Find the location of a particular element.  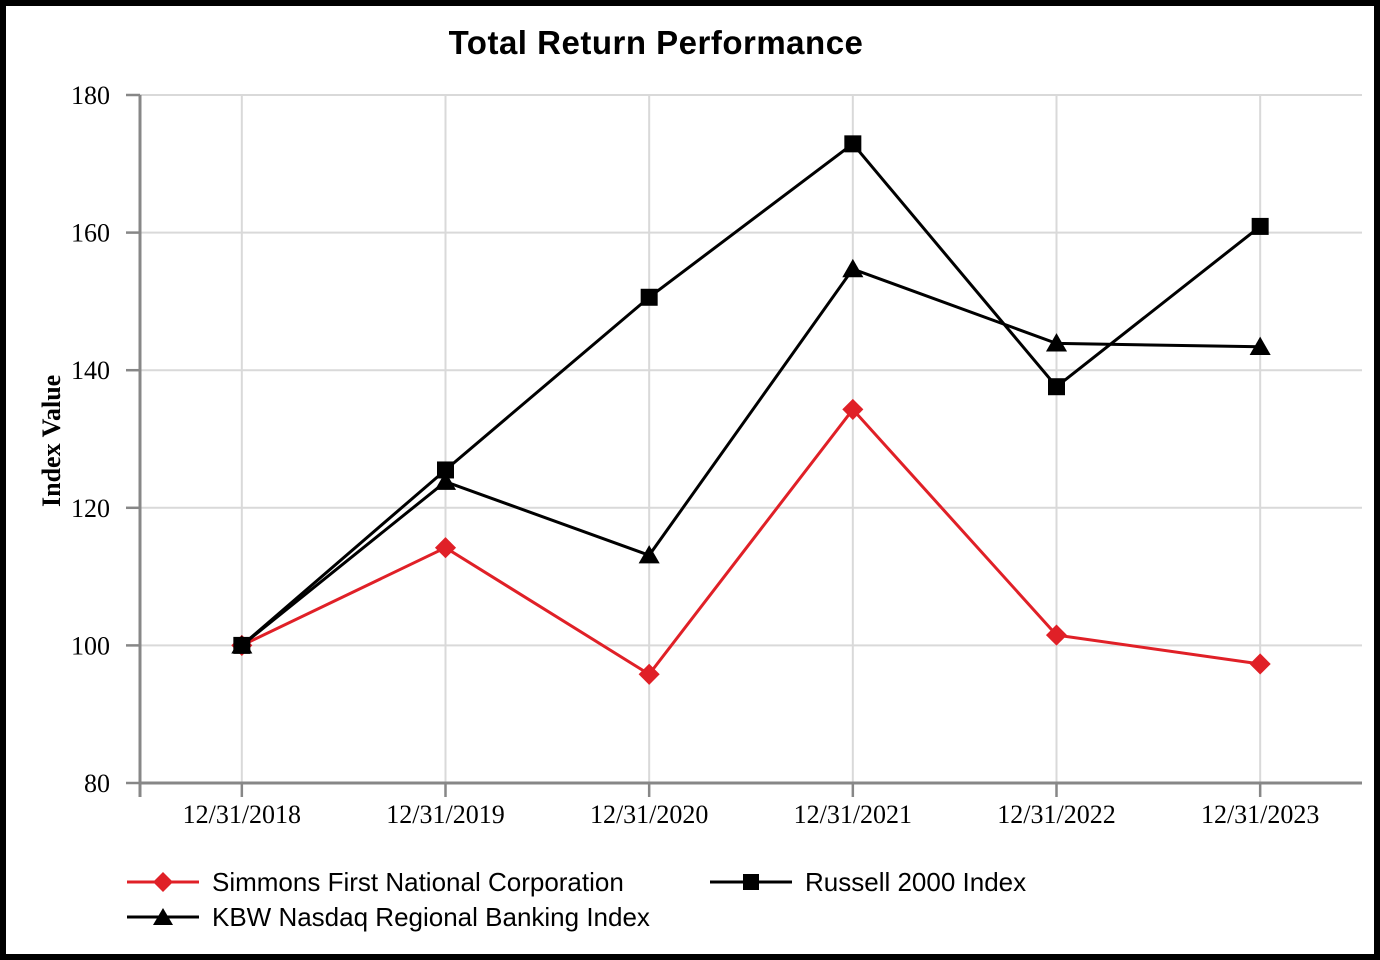

legend-item-russell: Russell 2000 Index is located at coordinates (868, 882).